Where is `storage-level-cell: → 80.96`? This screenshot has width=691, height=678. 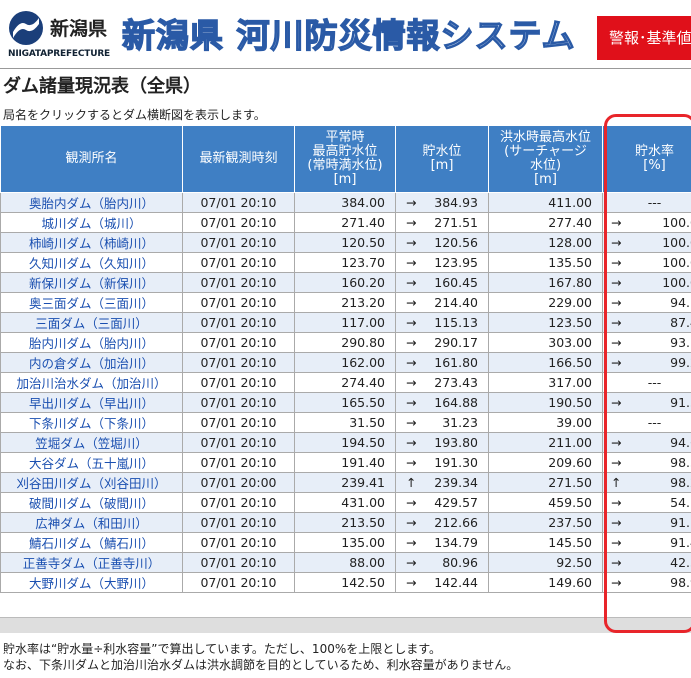 storage-level-cell: → 80.96 is located at coordinates (442, 562).